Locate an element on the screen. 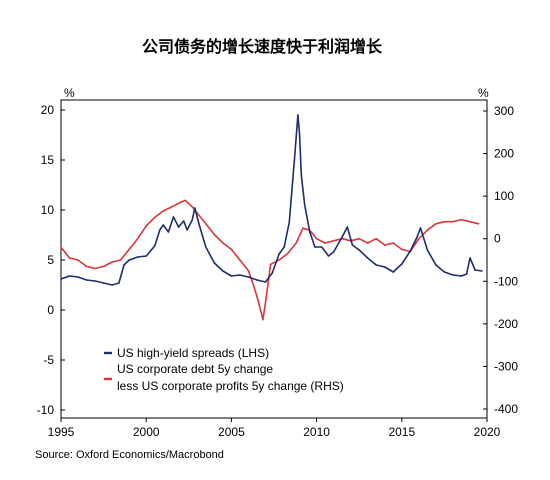 The image size is (550, 480). left-axis-unit: % is located at coordinates (69, 93).